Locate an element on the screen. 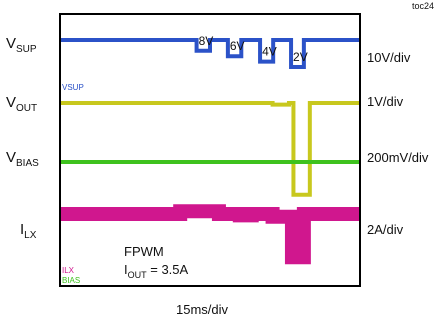 This screenshot has width=439, height=327. ilx-small-label: ILX is located at coordinates (68, 270).